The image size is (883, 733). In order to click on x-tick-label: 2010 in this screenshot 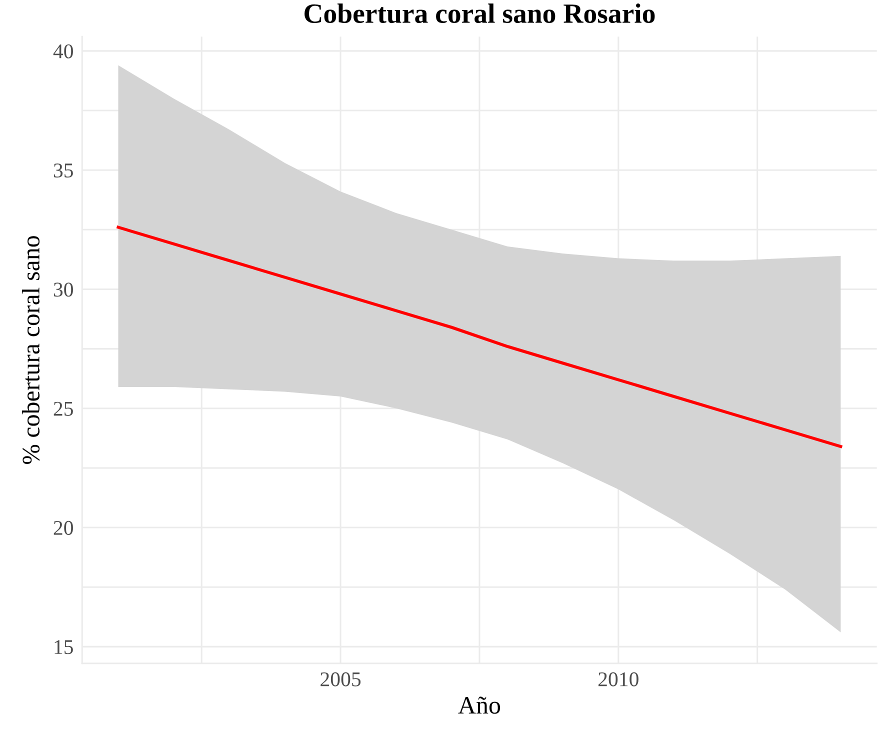, I will do `click(618, 679)`.